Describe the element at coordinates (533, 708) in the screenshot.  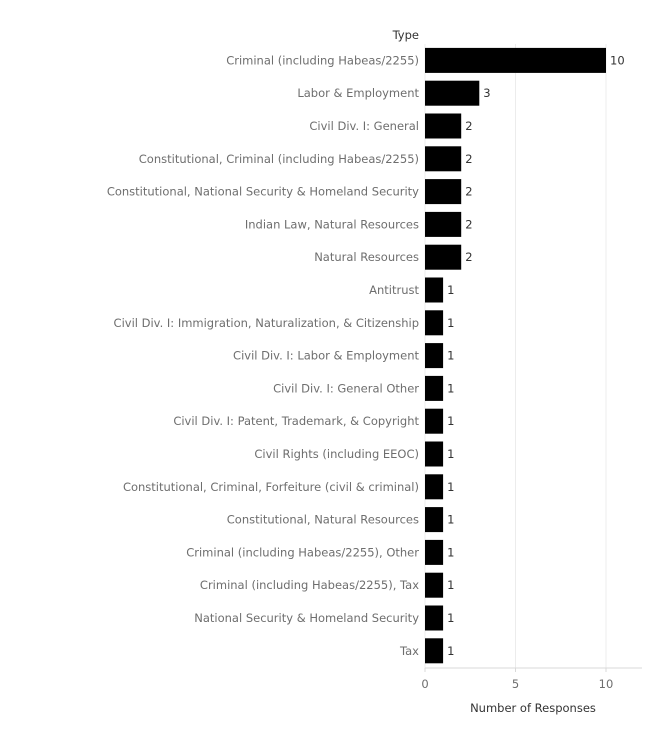
I see `x-axis-title: Number of Responses` at that location.